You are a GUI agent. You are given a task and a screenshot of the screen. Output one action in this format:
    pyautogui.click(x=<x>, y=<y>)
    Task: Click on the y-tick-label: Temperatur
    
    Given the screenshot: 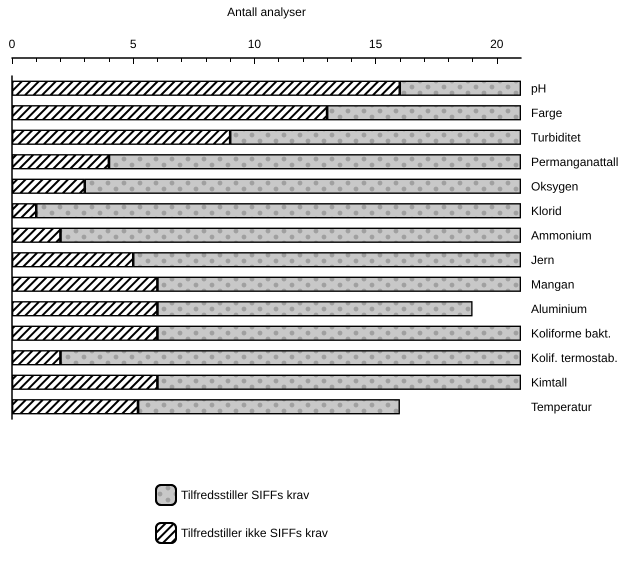 What is the action you would take?
    pyautogui.click(x=561, y=407)
    